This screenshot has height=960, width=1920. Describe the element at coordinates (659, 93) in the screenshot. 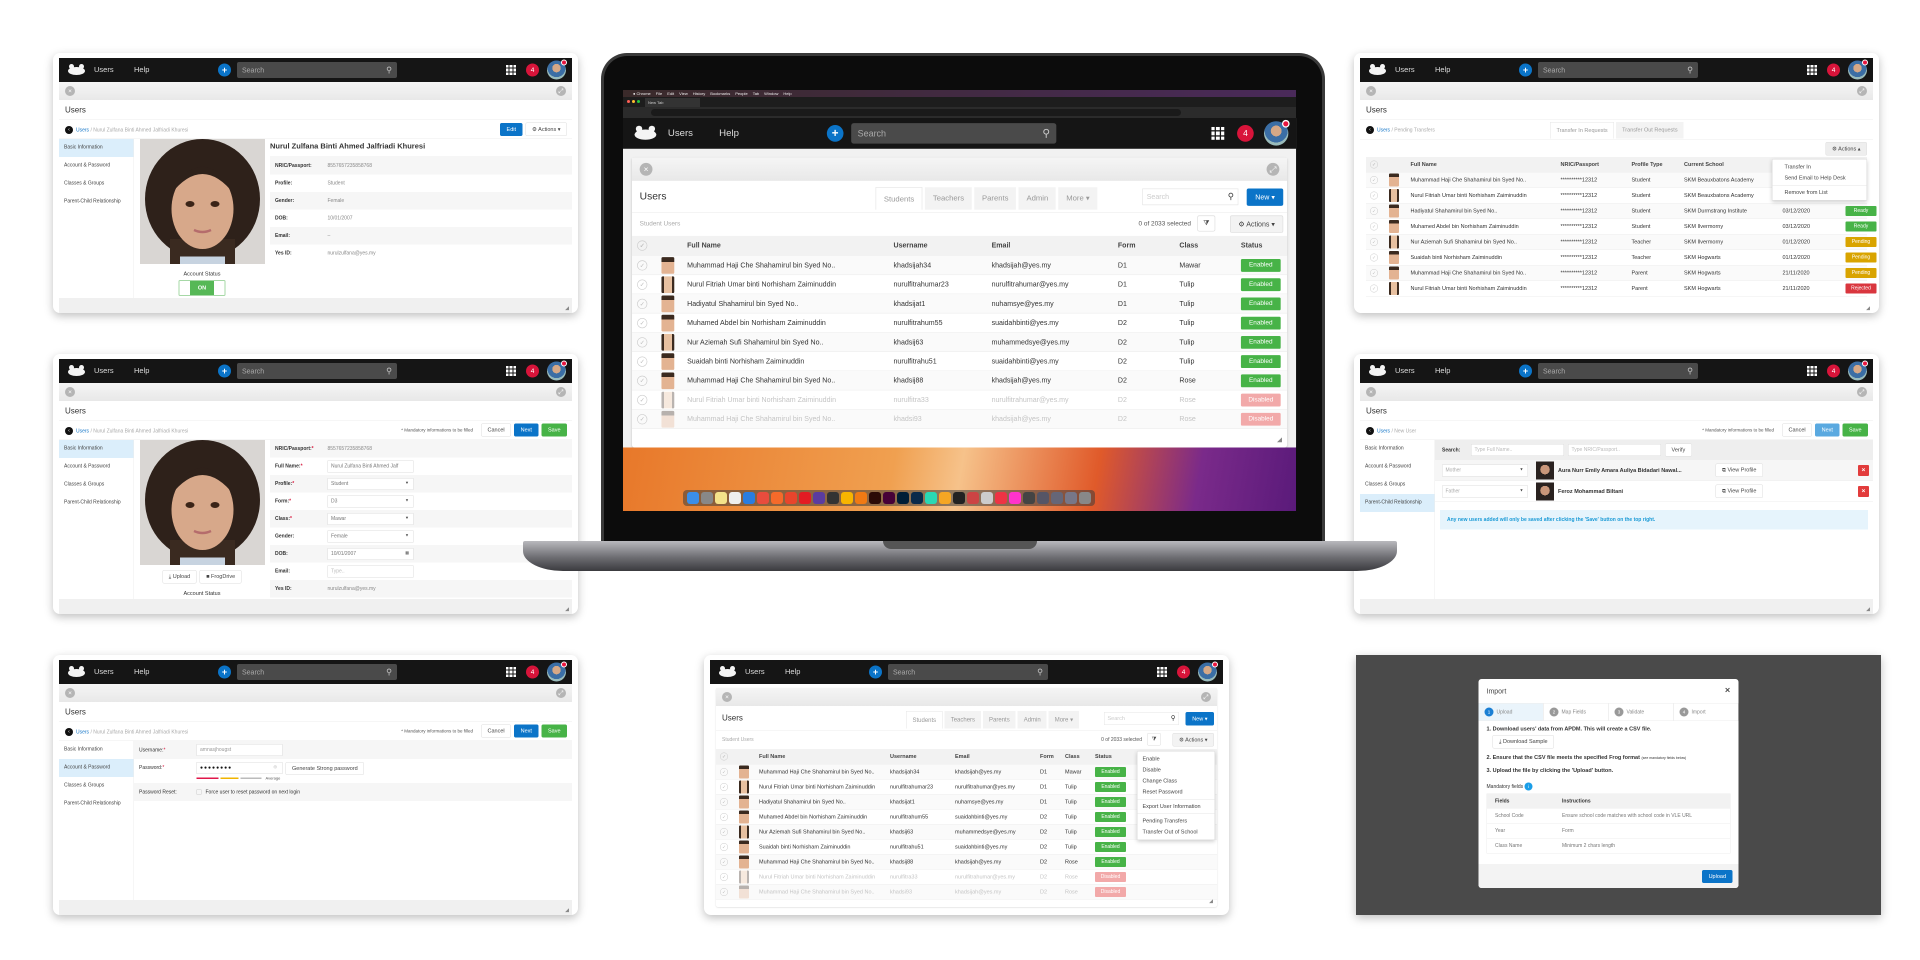

I see `mac-menu-item: File` at that location.